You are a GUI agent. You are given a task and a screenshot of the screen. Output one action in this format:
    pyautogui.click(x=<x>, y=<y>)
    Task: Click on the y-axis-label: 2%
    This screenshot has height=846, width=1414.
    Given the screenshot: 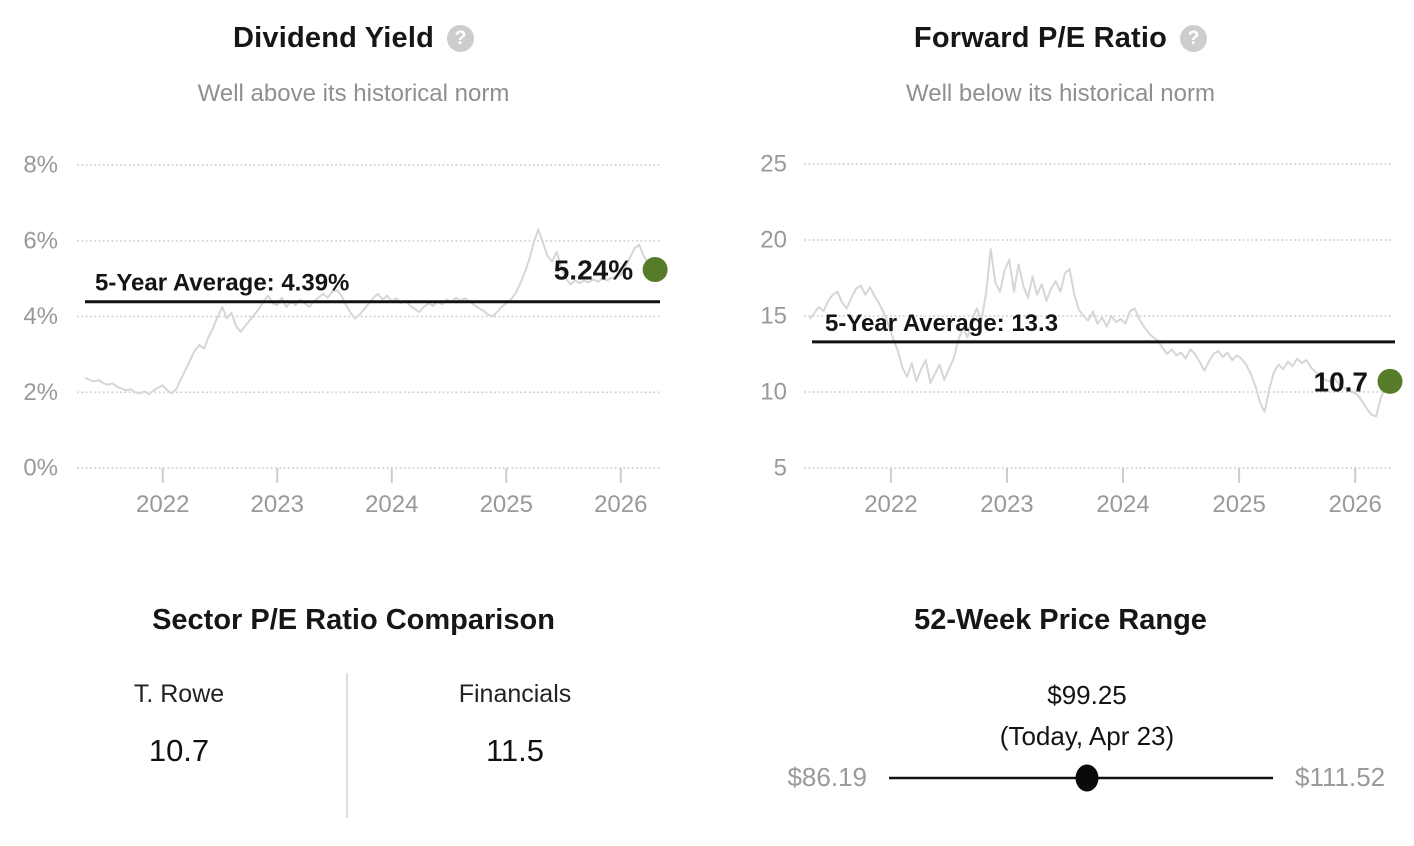 What is the action you would take?
    pyautogui.click(x=40, y=392)
    